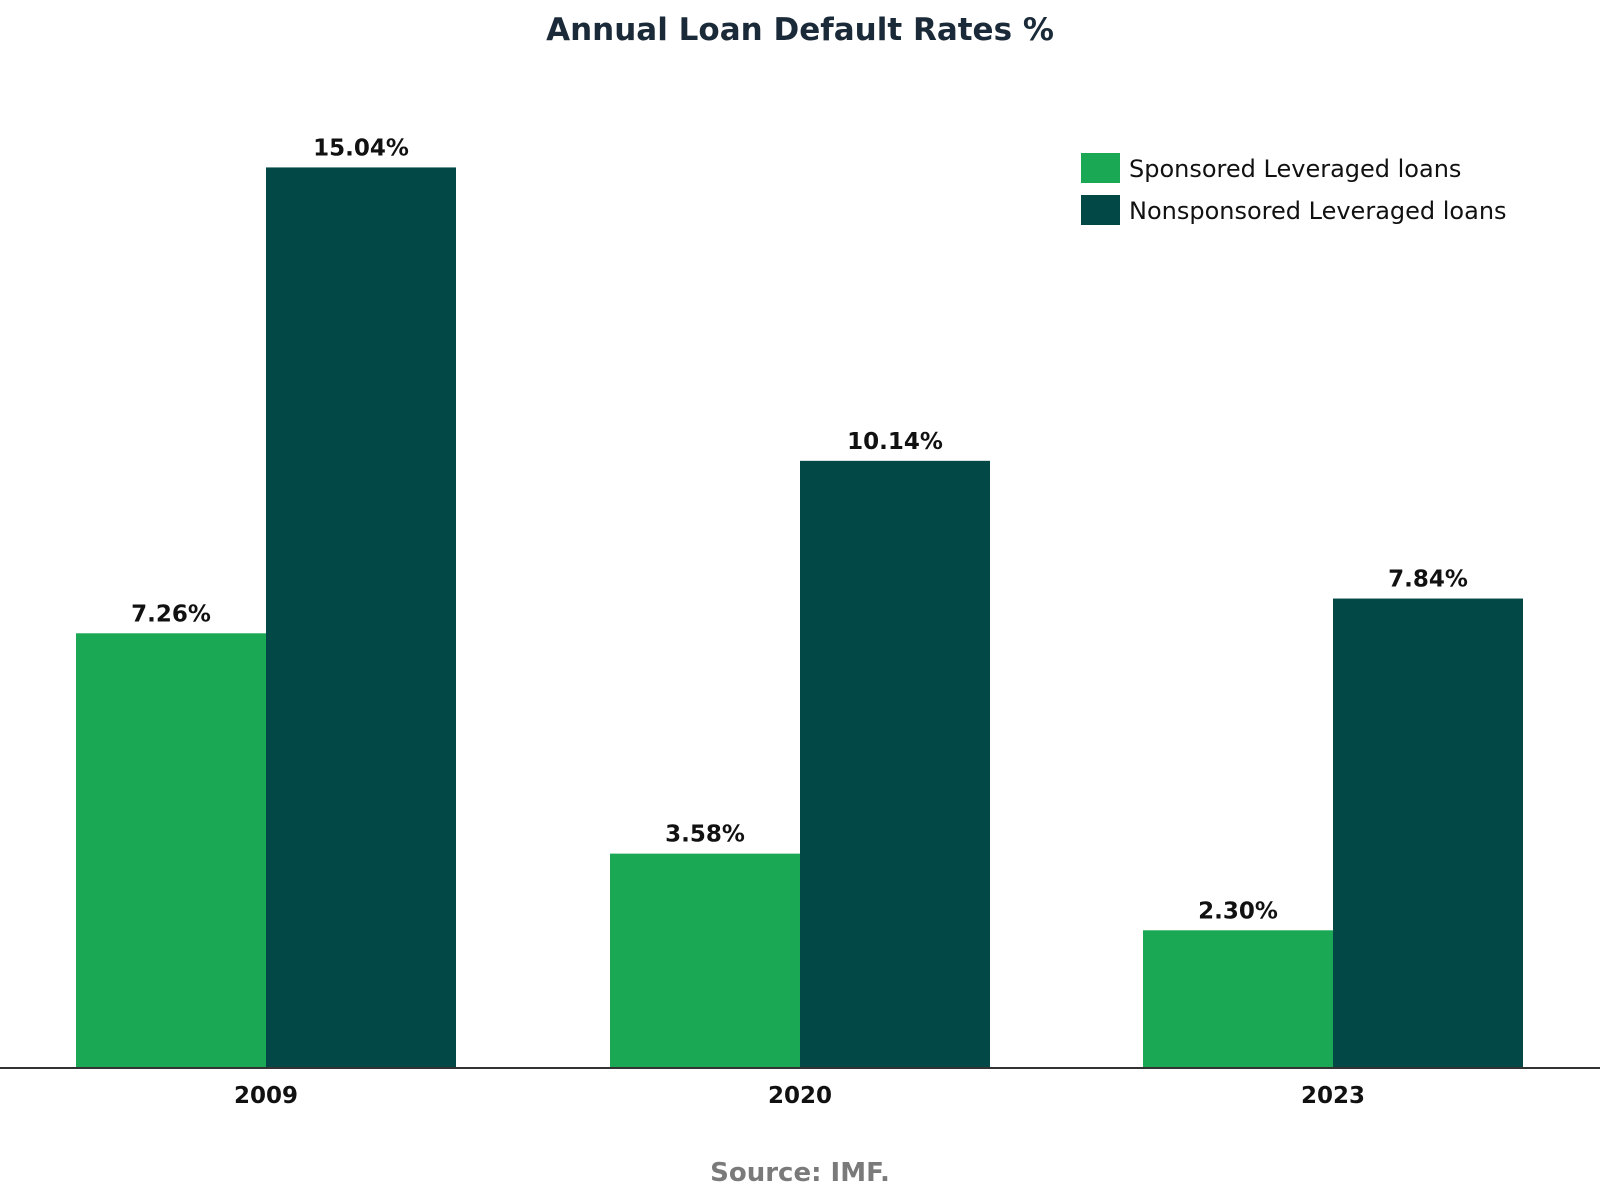  Describe the element at coordinates (1428, 580) in the screenshot. I see `value-label-nonsponsored-2023: 7.84%` at that location.